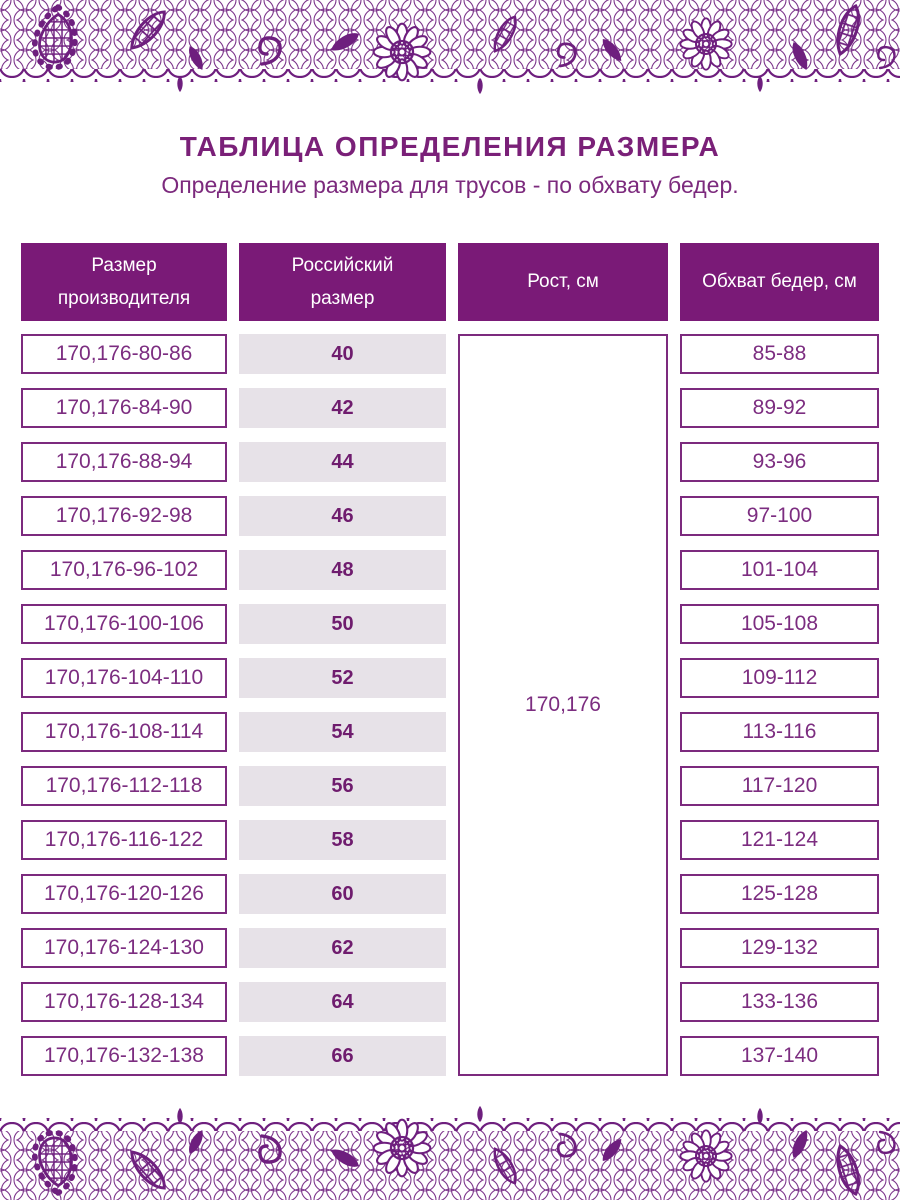  What do you see at coordinates (450, 1146) in the screenshot?
I see `lace-border-bottom-icon` at bounding box center [450, 1146].